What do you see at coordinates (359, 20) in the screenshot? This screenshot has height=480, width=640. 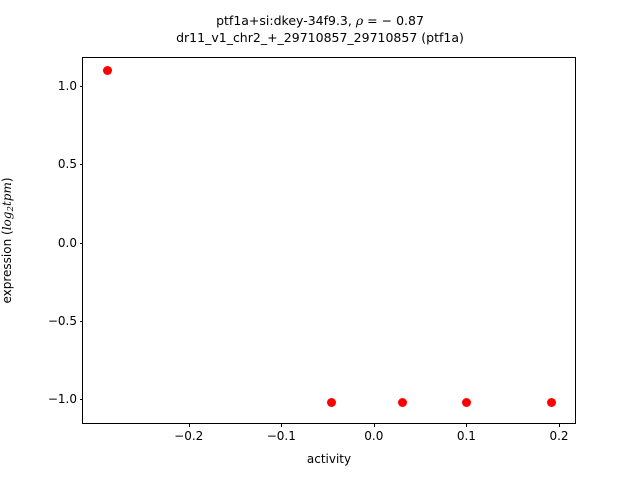 I see `rho-symbol: ρ` at bounding box center [359, 20].